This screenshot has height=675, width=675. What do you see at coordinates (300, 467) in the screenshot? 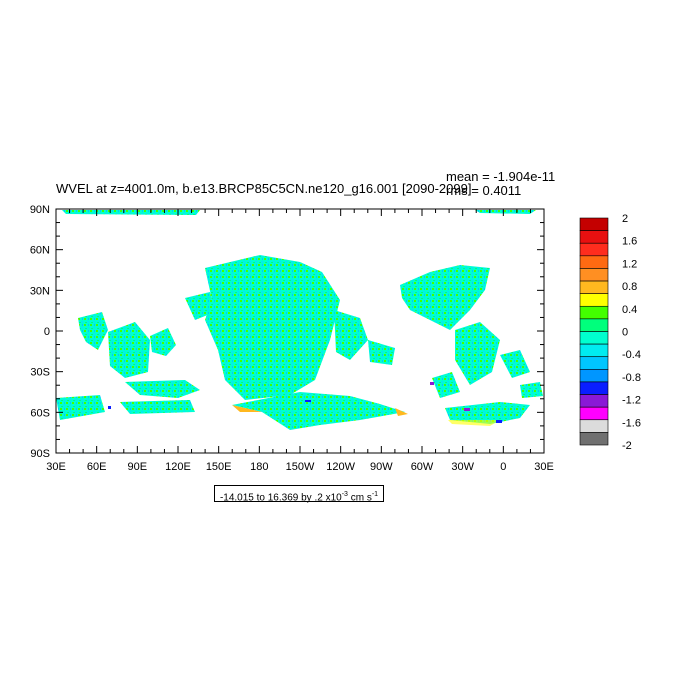
I see `lon-label: 150W` at bounding box center [300, 467].